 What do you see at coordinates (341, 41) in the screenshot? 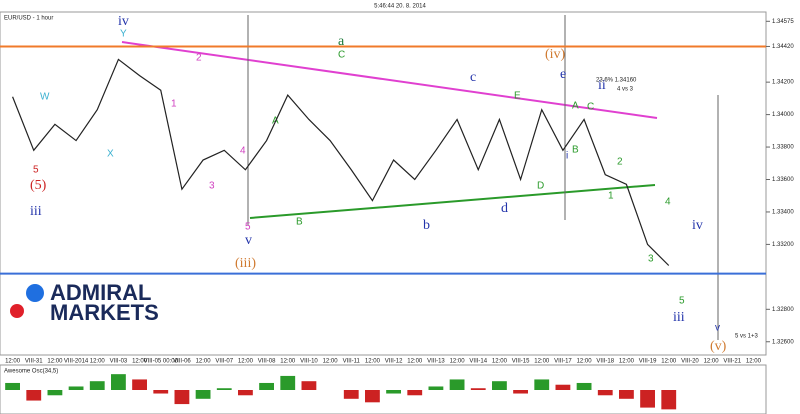
I see `wave-label: a` at bounding box center [341, 41].